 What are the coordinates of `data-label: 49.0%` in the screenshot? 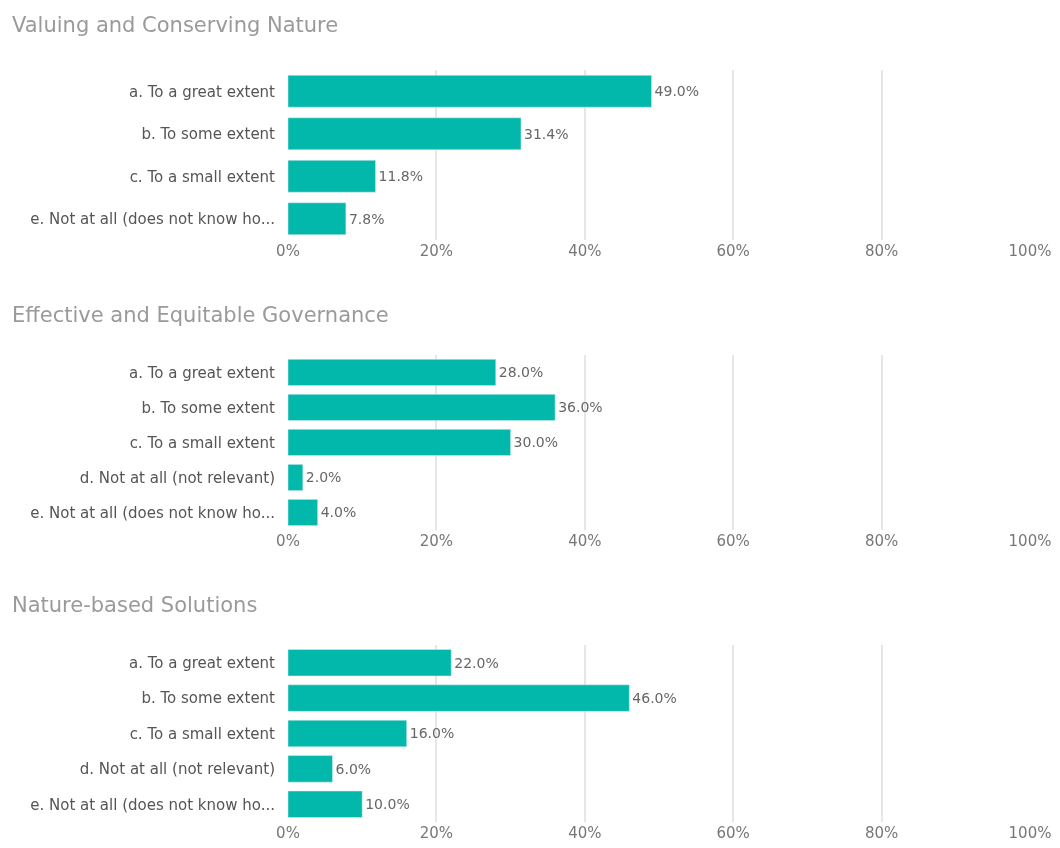 It's located at (677, 91).